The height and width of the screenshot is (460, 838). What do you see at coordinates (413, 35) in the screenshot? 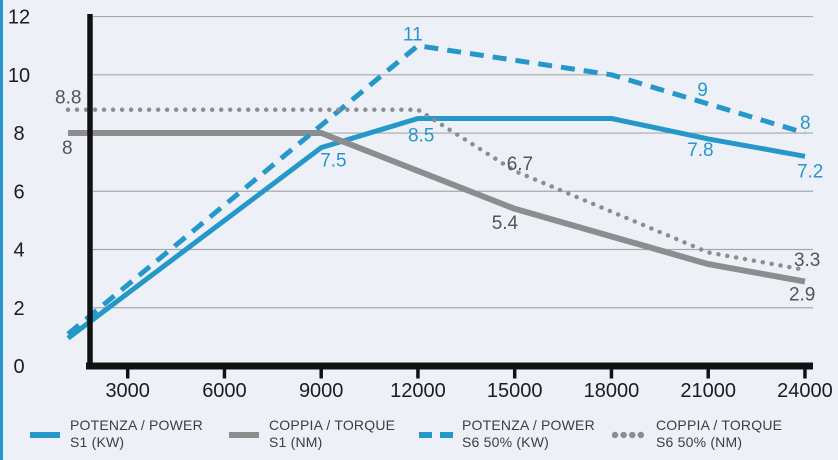
I see `value-label-power-s6-11: 11` at bounding box center [413, 35].